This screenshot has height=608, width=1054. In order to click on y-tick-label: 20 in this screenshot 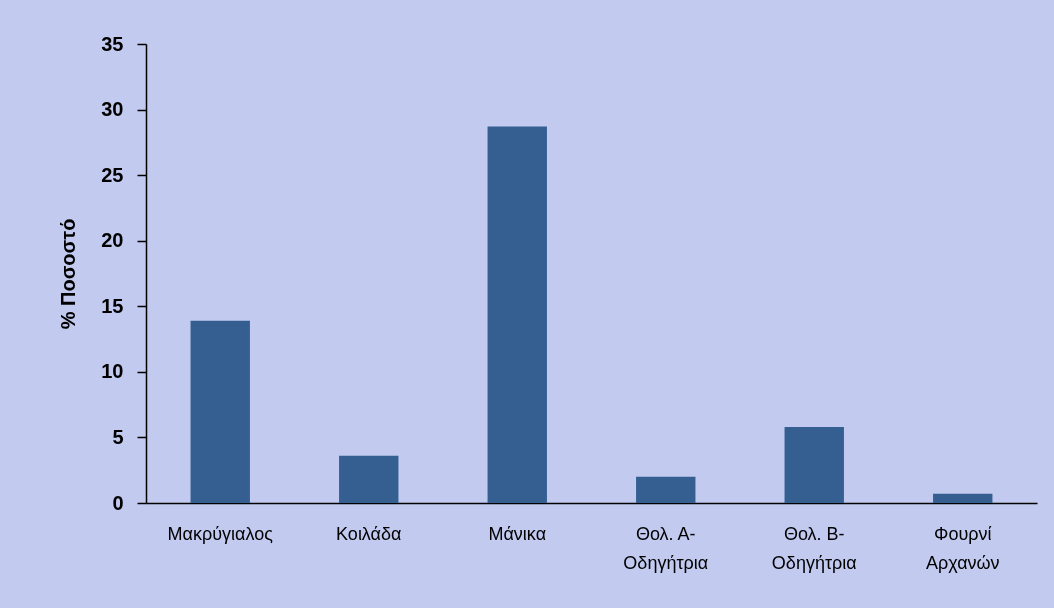, I will do `click(112, 240)`.